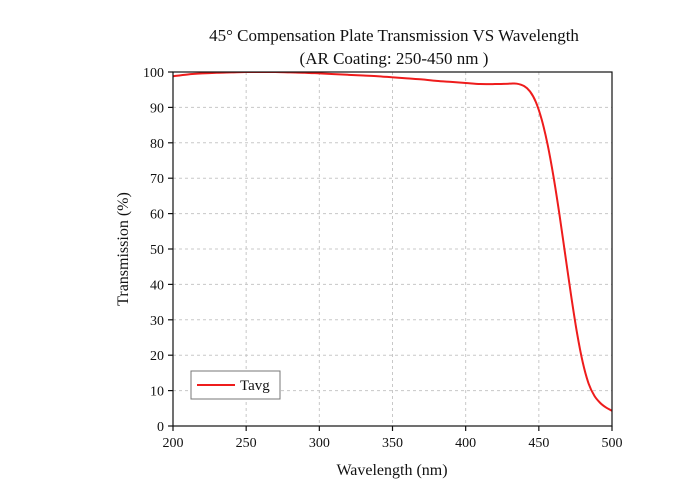  Describe the element at coordinates (391, 470) in the screenshot. I see `x-axis-label: Wavelength (nm)` at that location.